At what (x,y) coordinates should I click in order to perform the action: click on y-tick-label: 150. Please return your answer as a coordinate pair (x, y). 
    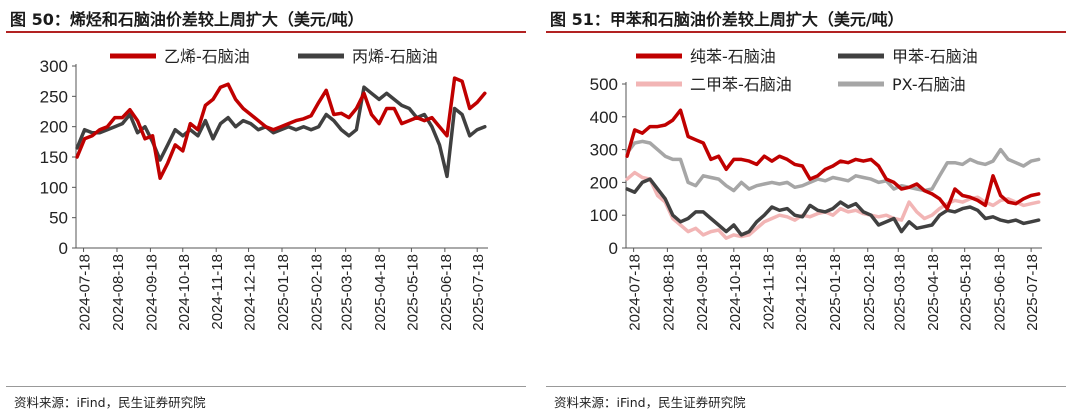
    Looking at the image, I should click on (54, 157).